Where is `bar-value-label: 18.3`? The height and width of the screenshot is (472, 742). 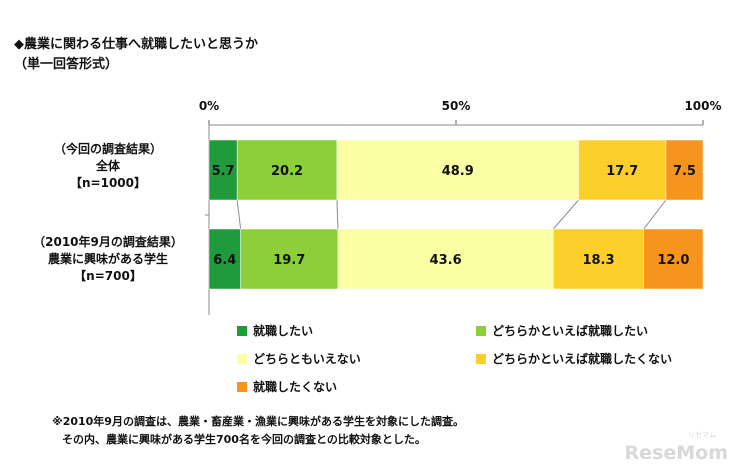
bar-value-label: 18.3 is located at coordinates (598, 260).